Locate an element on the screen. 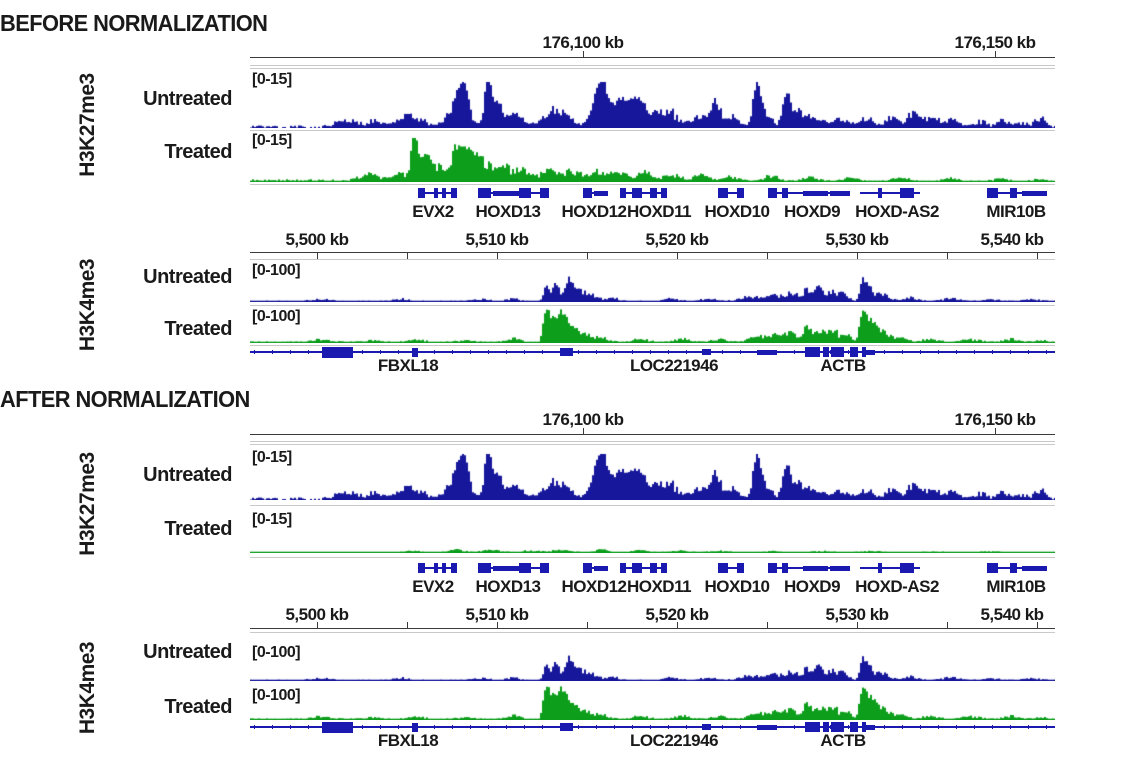 The width and height of the screenshot is (1141, 768). ruler-tick-label: 5,540 kb is located at coordinates (1012, 239).